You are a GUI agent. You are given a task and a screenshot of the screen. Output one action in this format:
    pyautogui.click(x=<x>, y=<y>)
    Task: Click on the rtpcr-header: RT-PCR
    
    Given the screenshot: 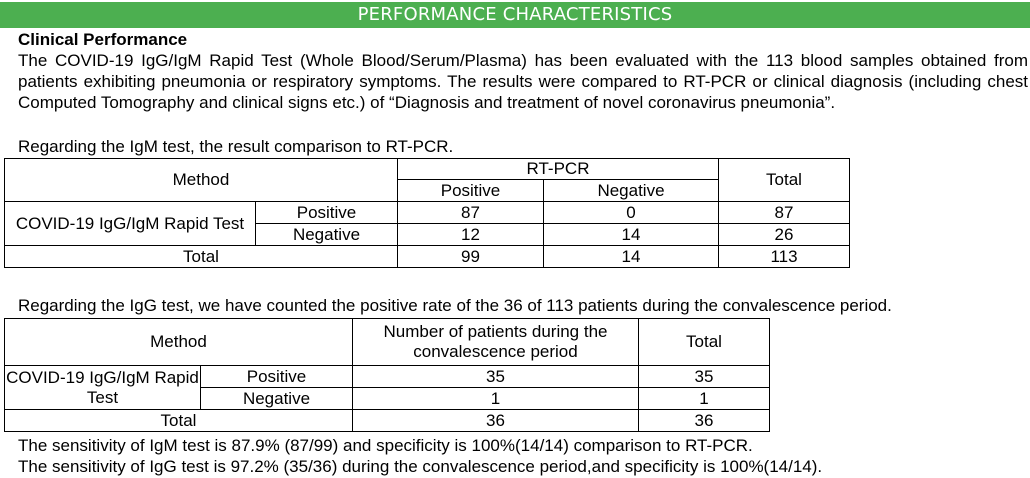 What is the action you would take?
    pyautogui.click(x=558, y=169)
    